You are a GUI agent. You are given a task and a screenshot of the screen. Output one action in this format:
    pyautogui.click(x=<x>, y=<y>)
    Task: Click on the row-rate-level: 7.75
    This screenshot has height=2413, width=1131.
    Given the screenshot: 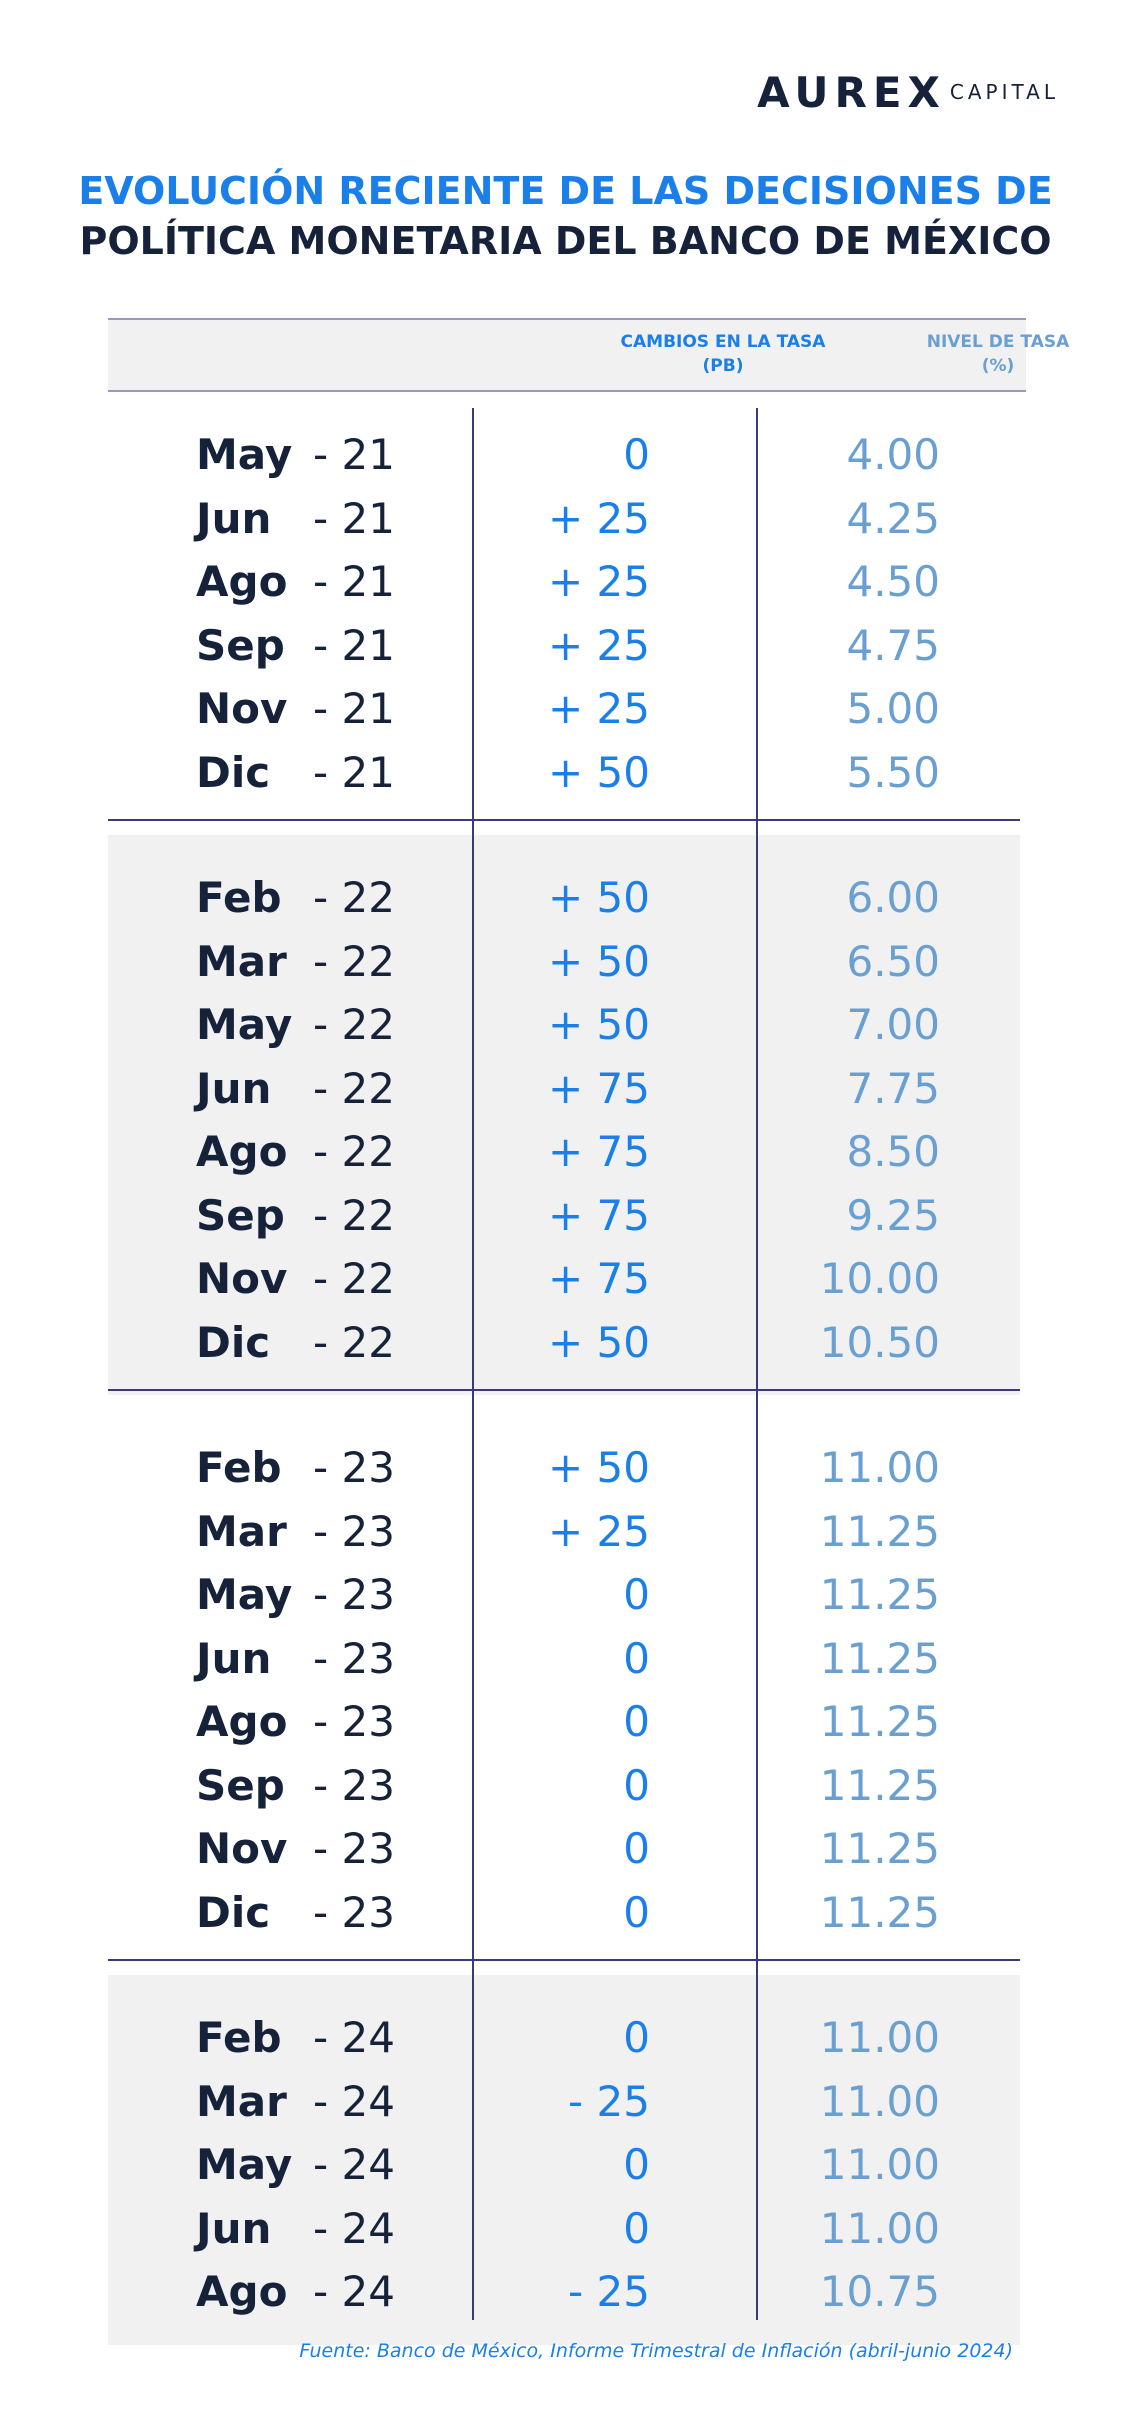 What is the action you would take?
    pyautogui.click(x=893, y=1088)
    